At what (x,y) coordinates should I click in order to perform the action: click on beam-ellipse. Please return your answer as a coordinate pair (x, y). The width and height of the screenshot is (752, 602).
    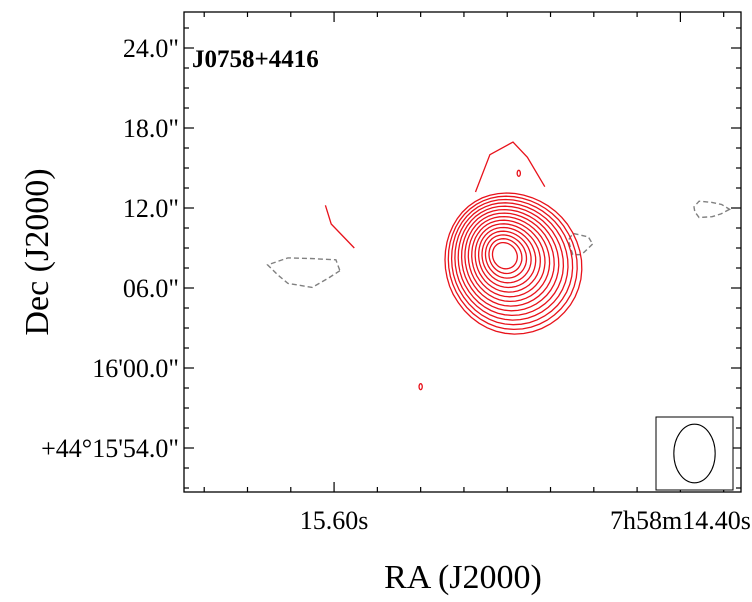
    Looking at the image, I should click on (694, 453).